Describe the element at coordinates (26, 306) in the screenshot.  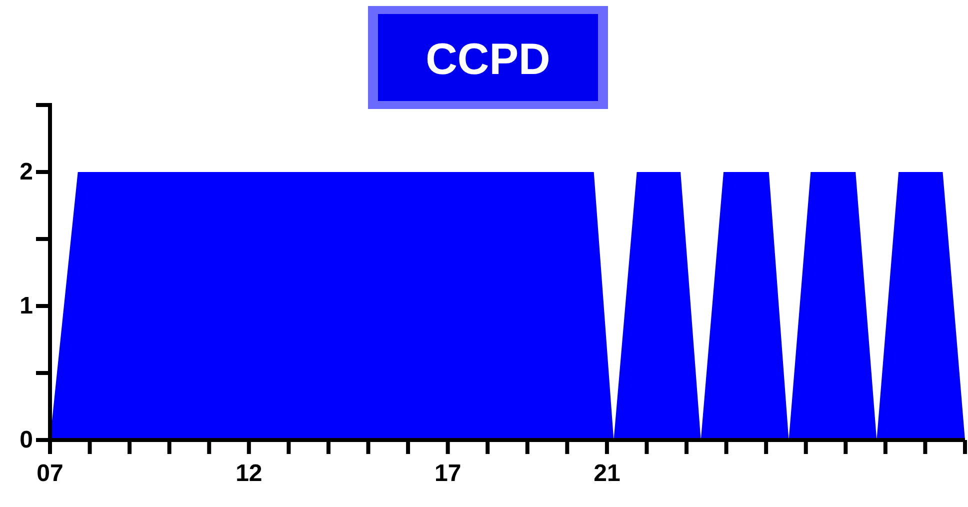
I see `y-tick-label: 1` at that location.